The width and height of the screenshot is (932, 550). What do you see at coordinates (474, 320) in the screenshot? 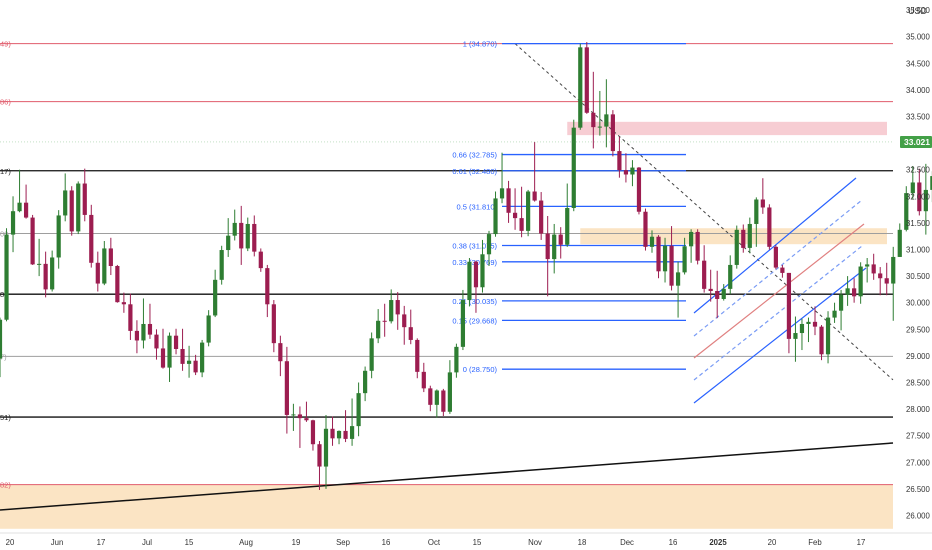
I see `fib-level-label: 0.15 (29.668)` at bounding box center [474, 320].